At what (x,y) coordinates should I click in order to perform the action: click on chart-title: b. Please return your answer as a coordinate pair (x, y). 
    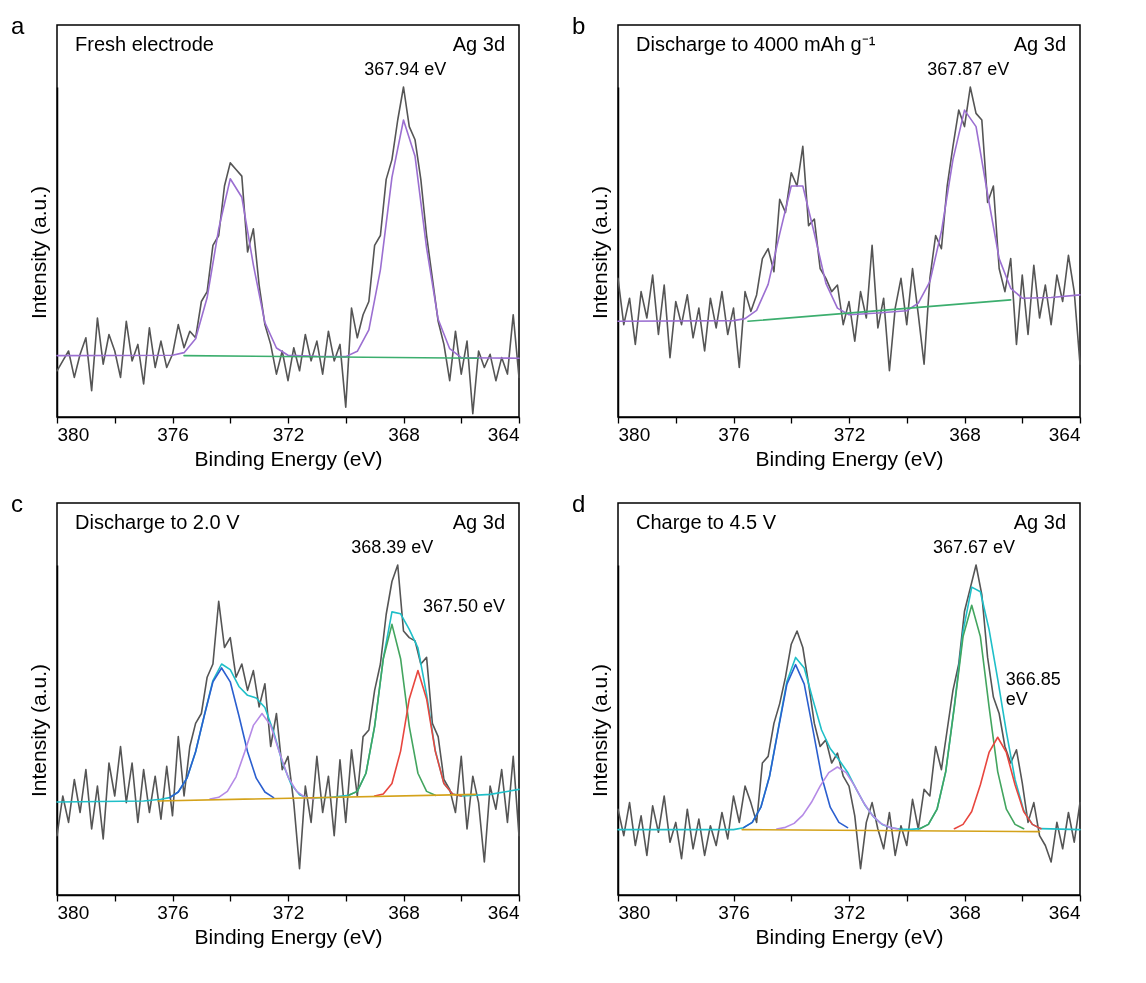
    Looking at the image, I should click on (579, 25).